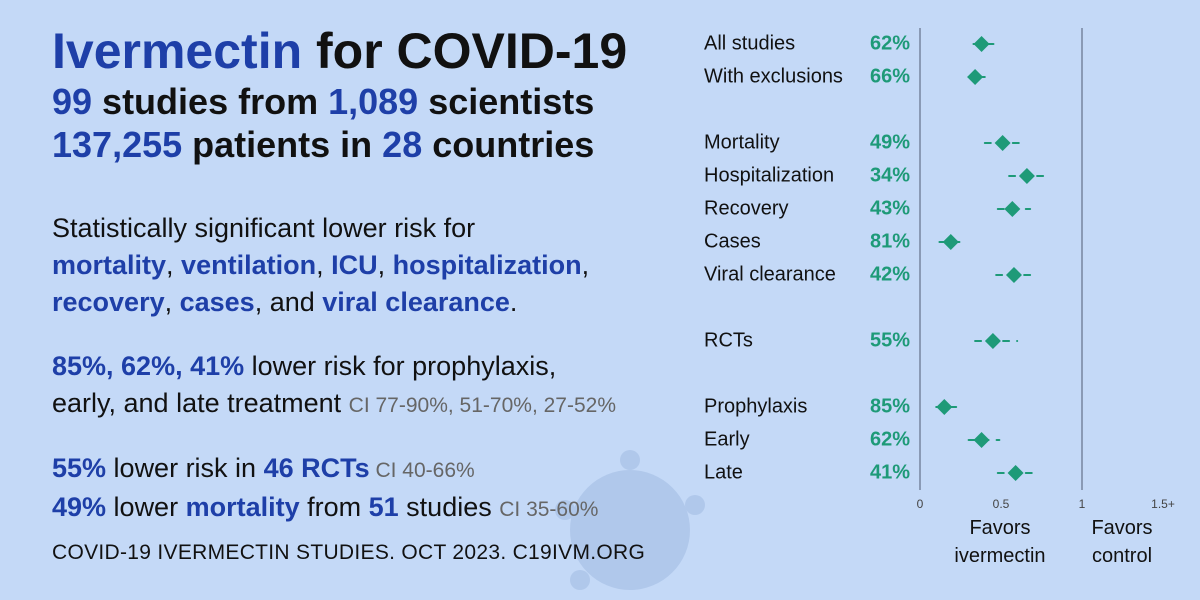 The width and height of the screenshot is (1200, 600). Describe the element at coordinates (749, 43) in the screenshot. I see `row-label: All studies` at that location.